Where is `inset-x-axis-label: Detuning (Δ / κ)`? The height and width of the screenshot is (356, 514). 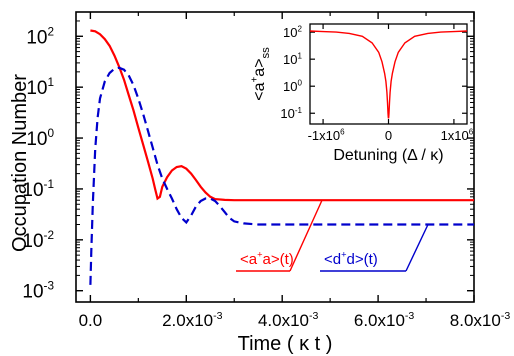 inset-x-axis-label: Detuning (Δ / κ) is located at coordinates (388, 155).